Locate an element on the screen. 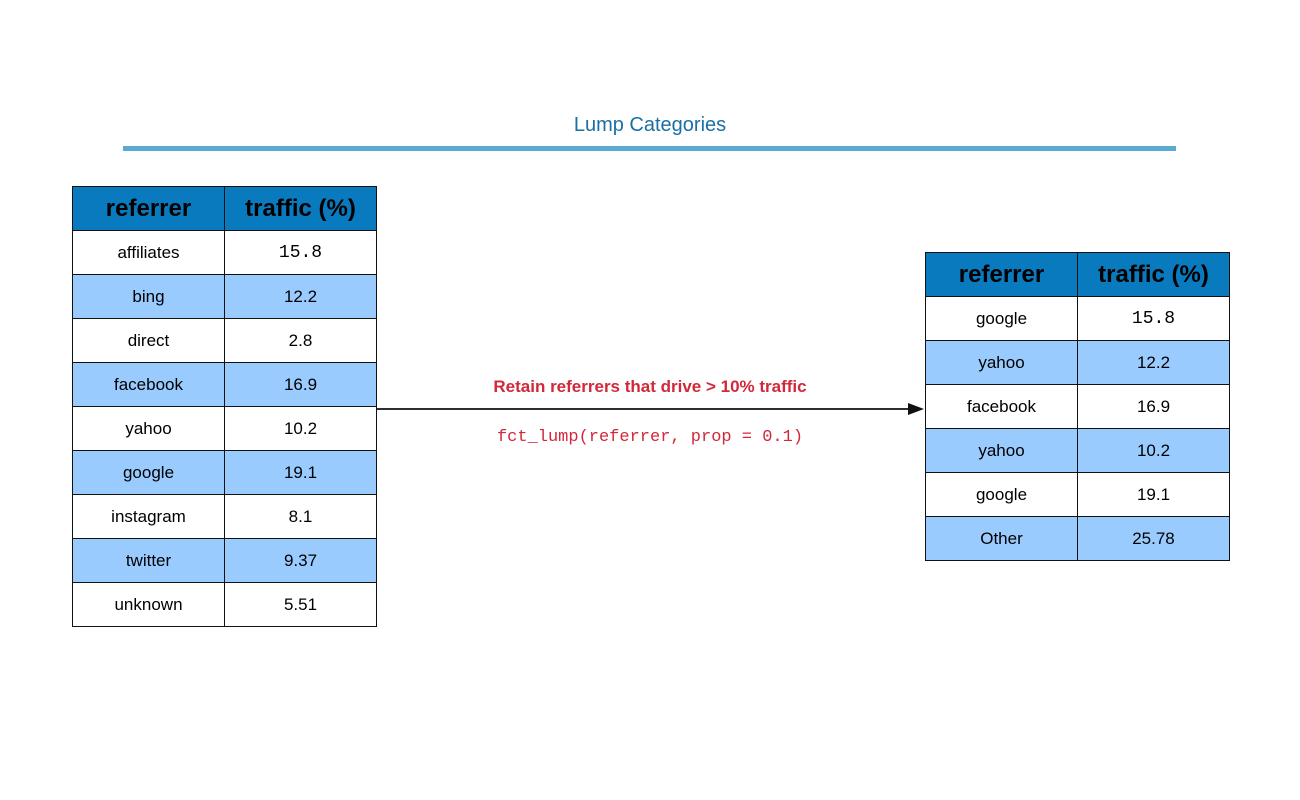 Image resolution: width=1300 pixels, height=800 pixels. table-row: Other 25.78 is located at coordinates (1077, 538).